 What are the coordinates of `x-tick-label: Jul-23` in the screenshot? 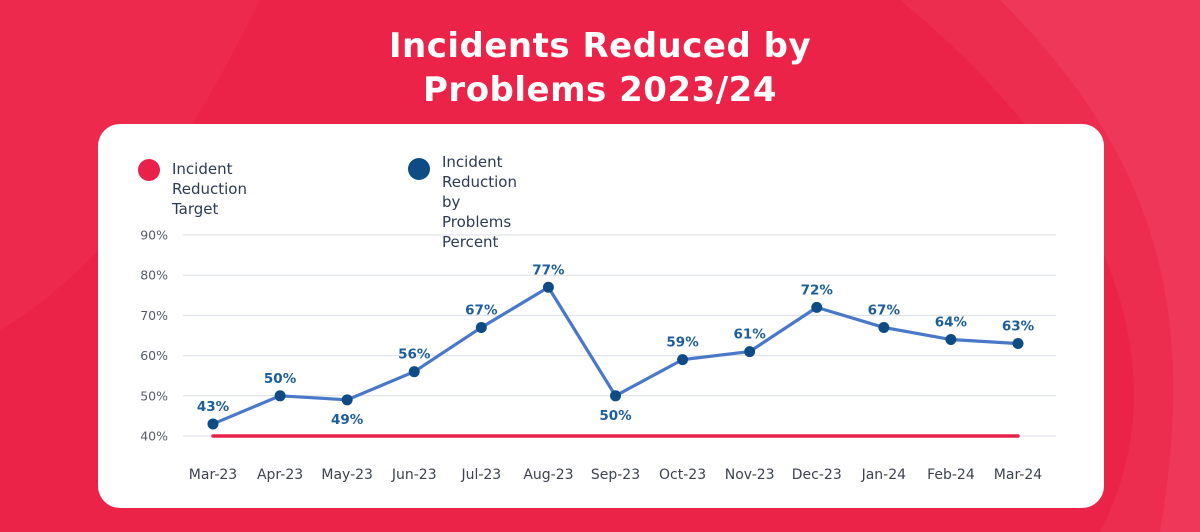 It's located at (480, 475).